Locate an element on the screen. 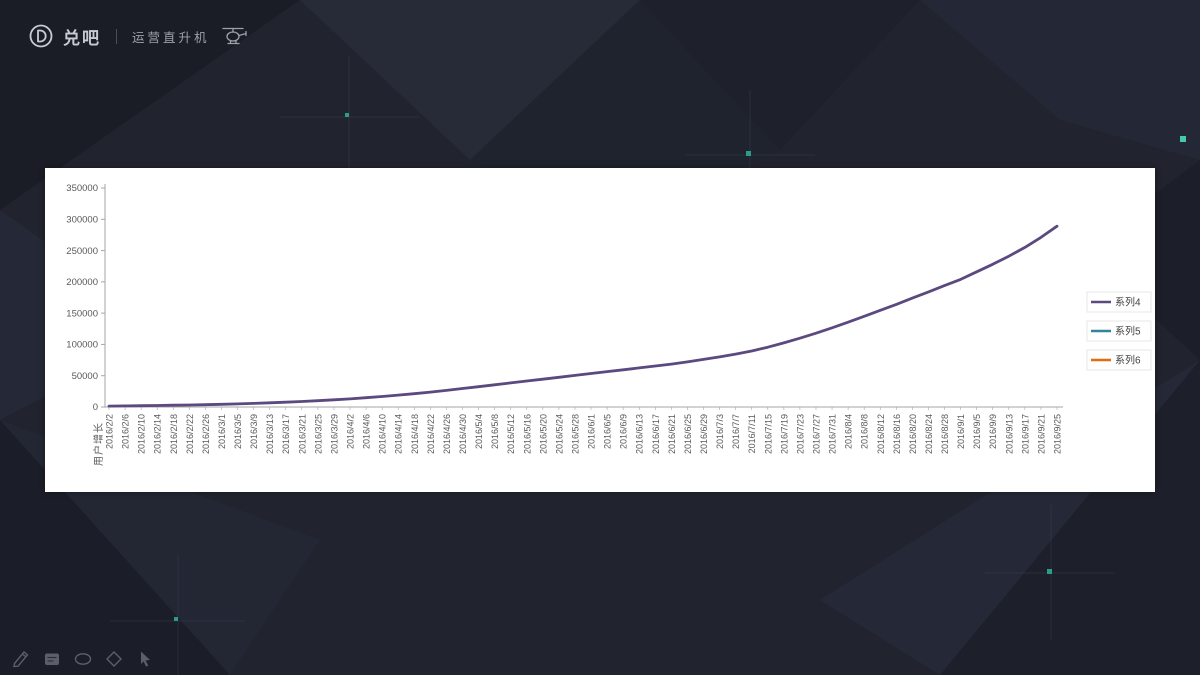 The image size is (1200, 675). x-tick-label: 2016/2/2 is located at coordinates (110, 431).